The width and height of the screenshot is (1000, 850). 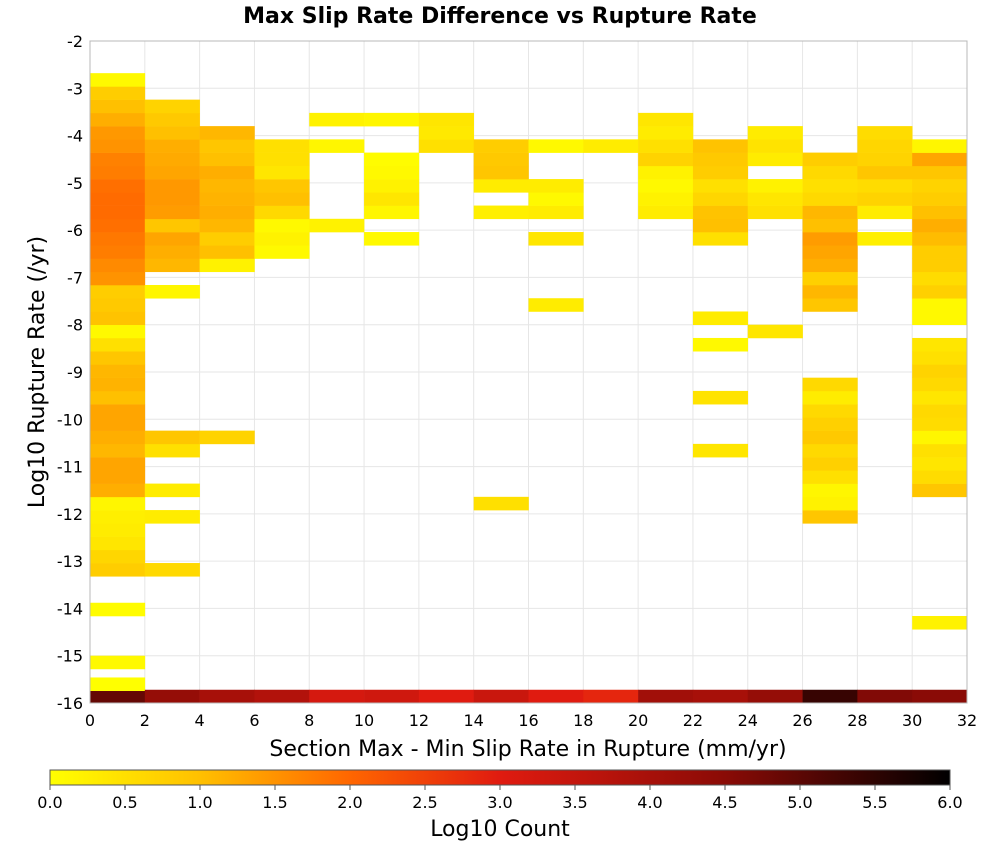 What do you see at coordinates (70, 467) in the screenshot?
I see `y-tick-label: -11` at bounding box center [70, 467].